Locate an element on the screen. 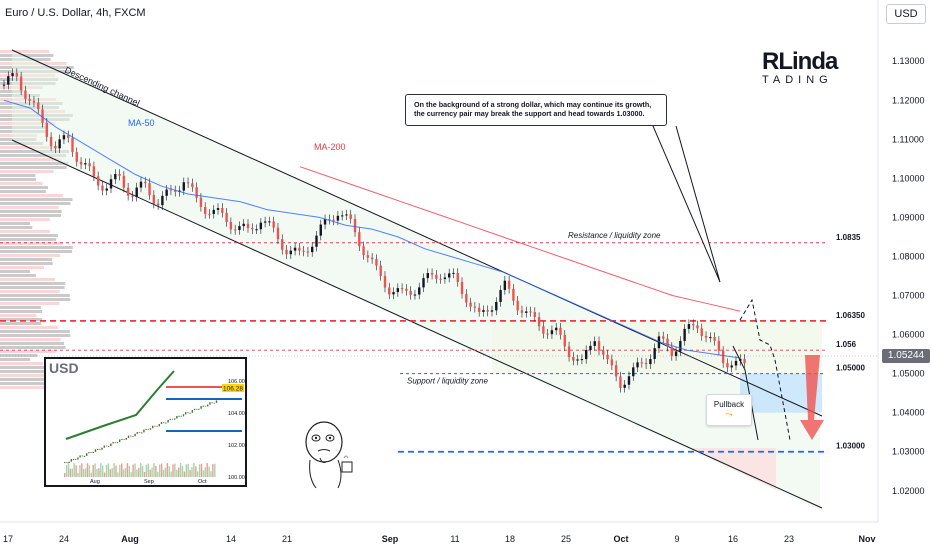 The image size is (932, 555). inset-y-tick: 104.00 is located at coordinates (236, 414).